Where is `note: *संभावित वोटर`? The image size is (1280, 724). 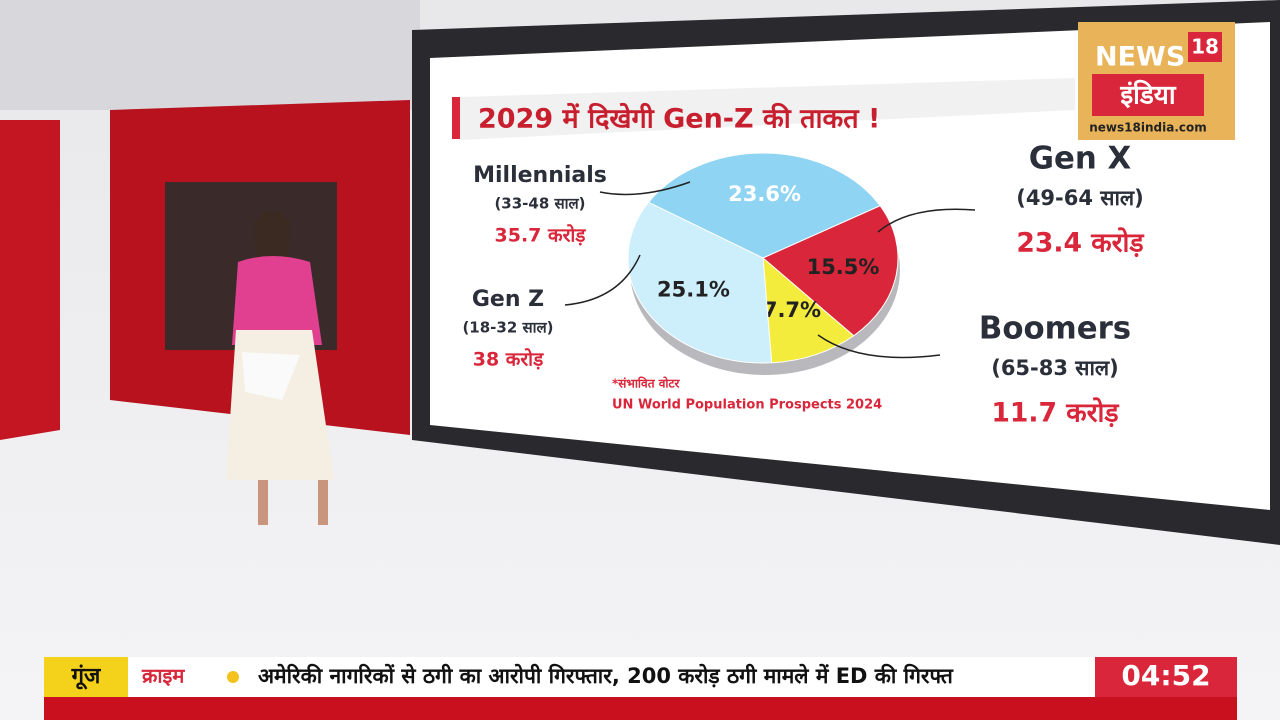
note: *संभावित वोटर is located at coordinates (646, 384).